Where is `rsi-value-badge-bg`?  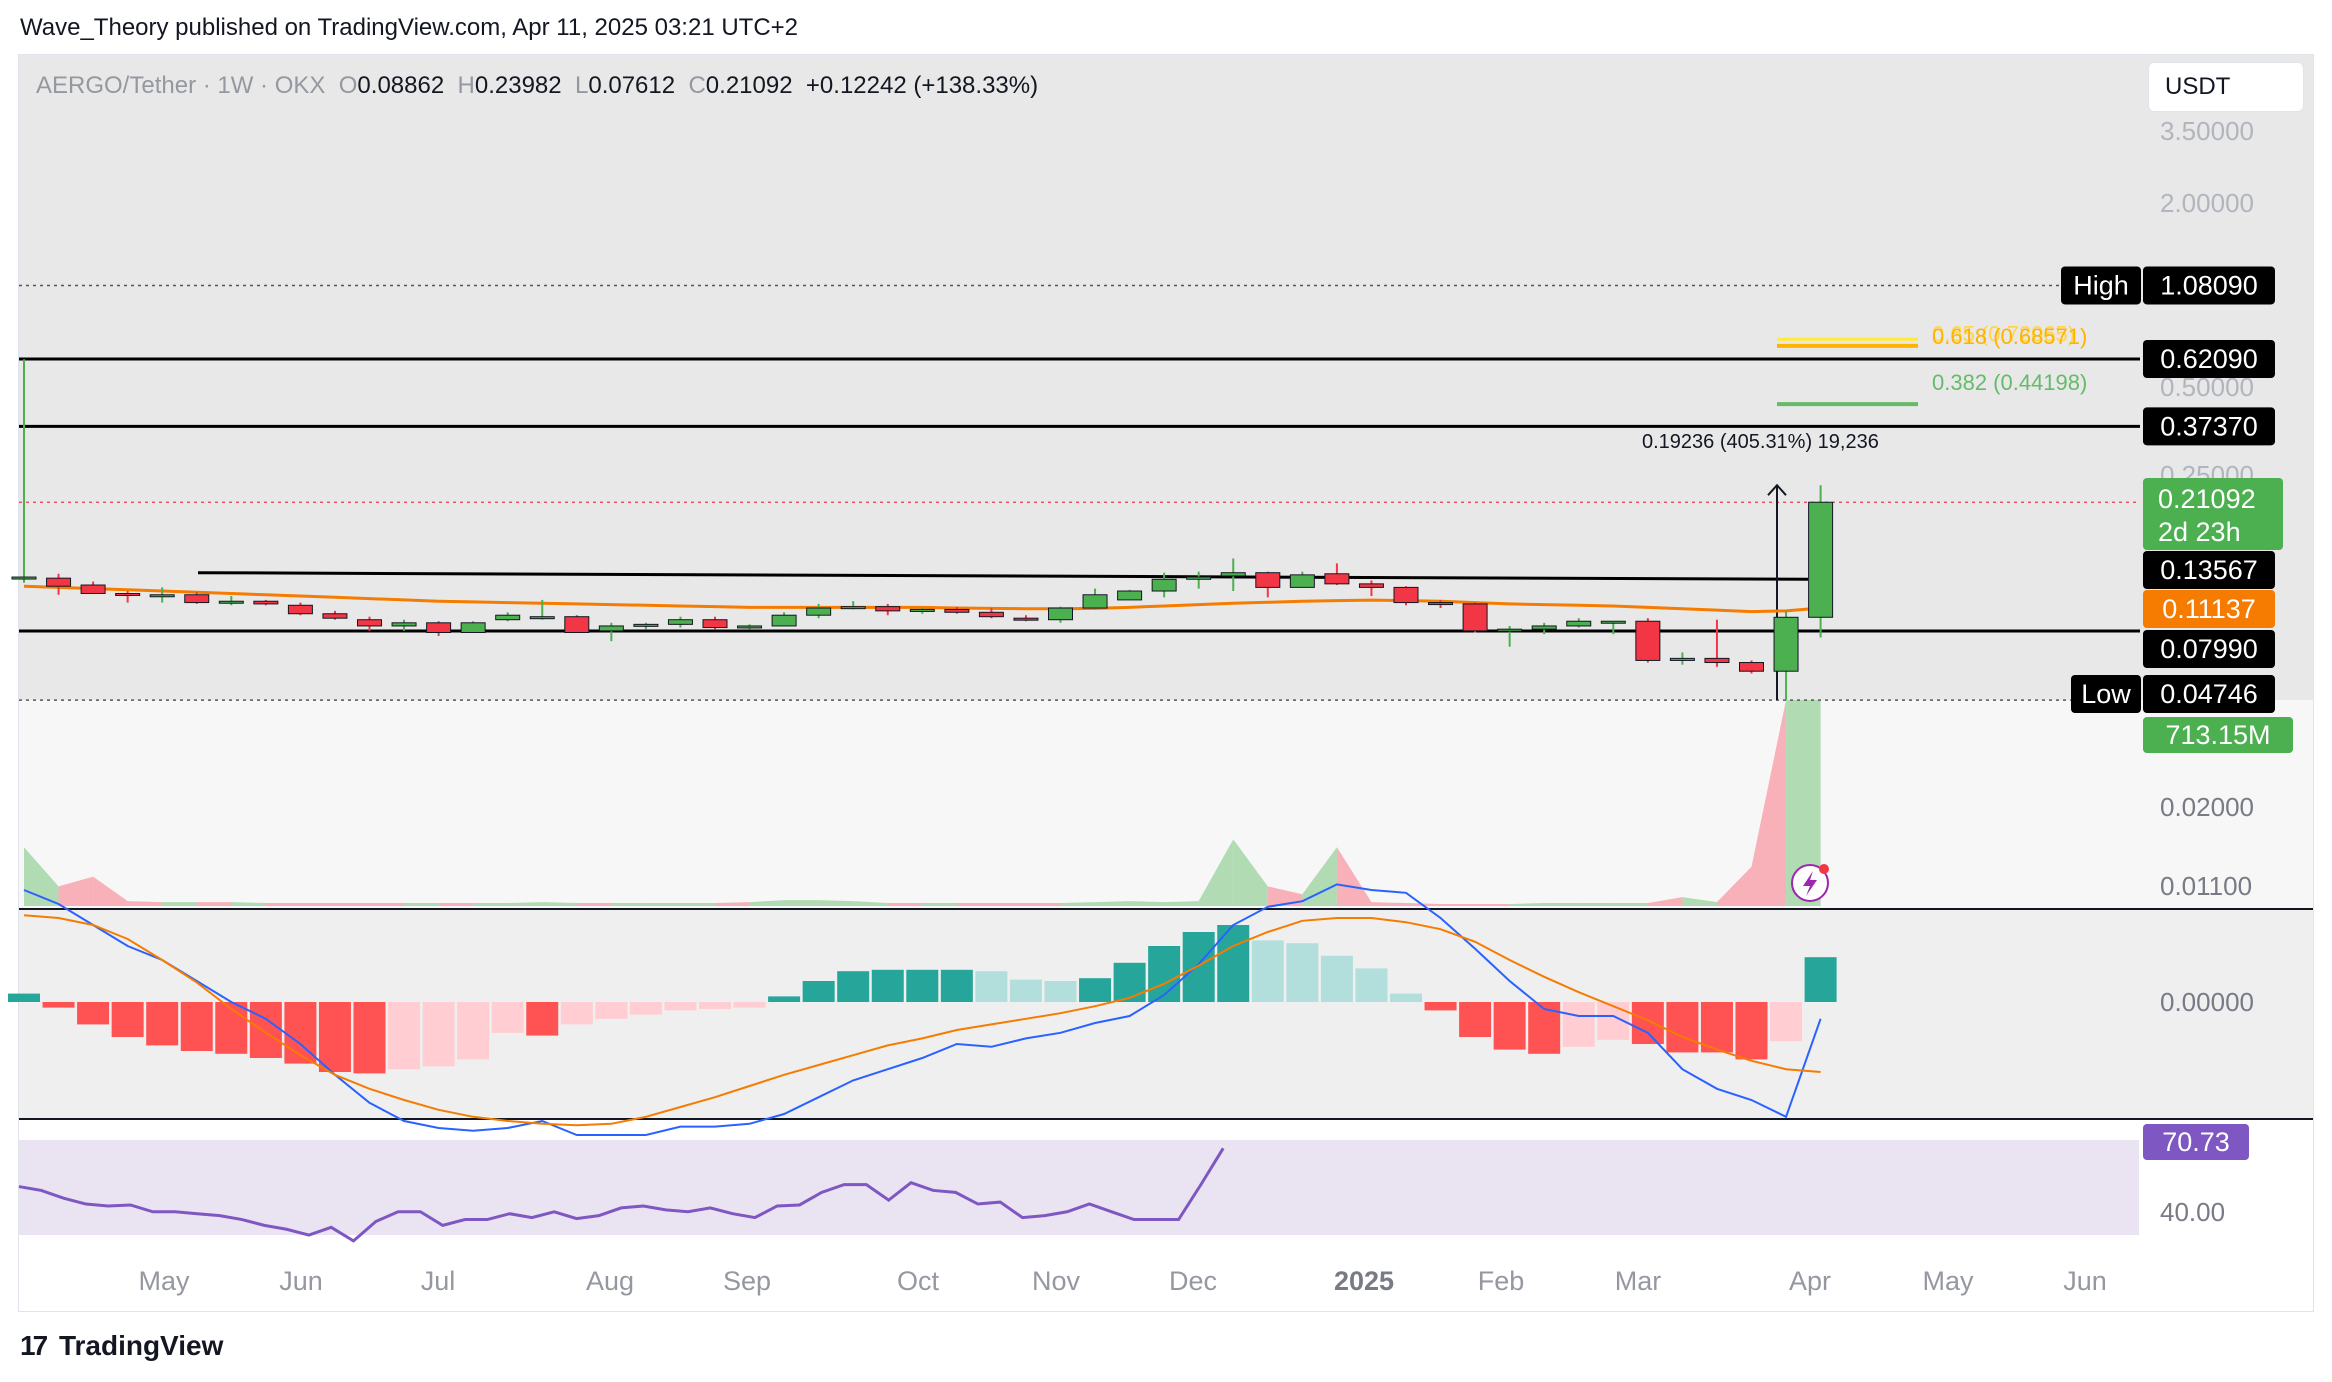
rsi-value-badge-bg is located at coordinates (2196, 1142).